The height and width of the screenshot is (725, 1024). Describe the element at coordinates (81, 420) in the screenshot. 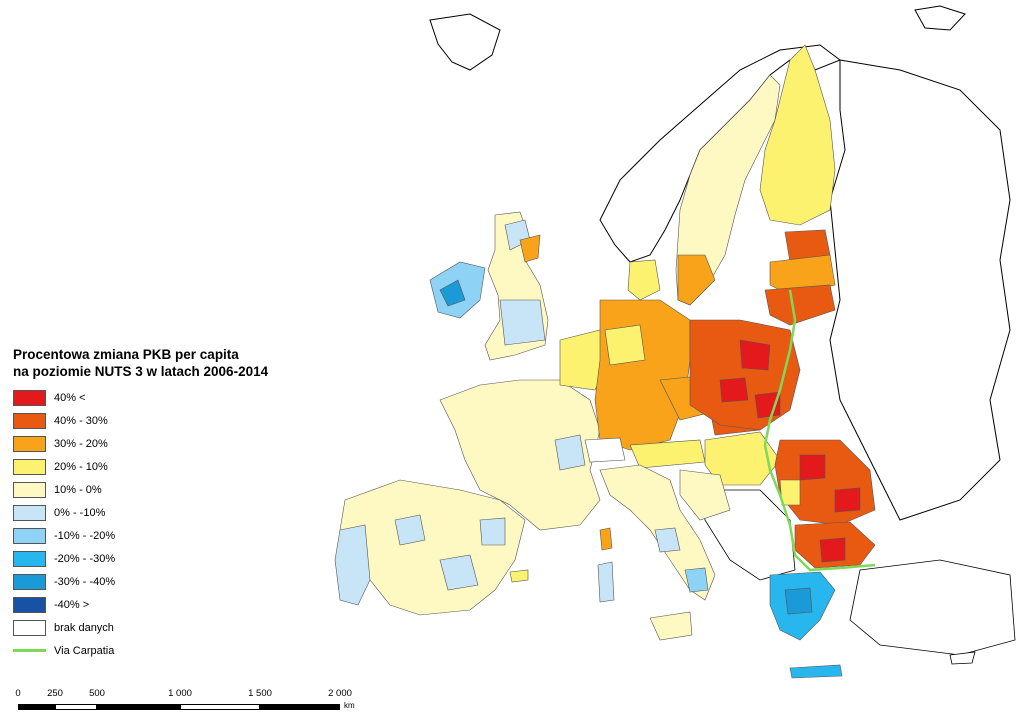

I see `legend-label: 40% - 30%` at that location.